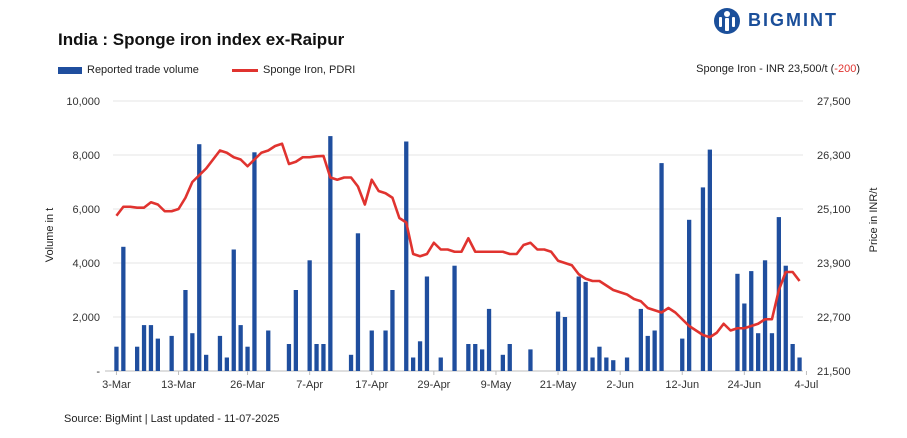 Image resolution: width=907 pixels, height=438 pixels. Describe the element at coordinates (858, 69) in the screenshot. I see `price-note-suffix: )` at that location.